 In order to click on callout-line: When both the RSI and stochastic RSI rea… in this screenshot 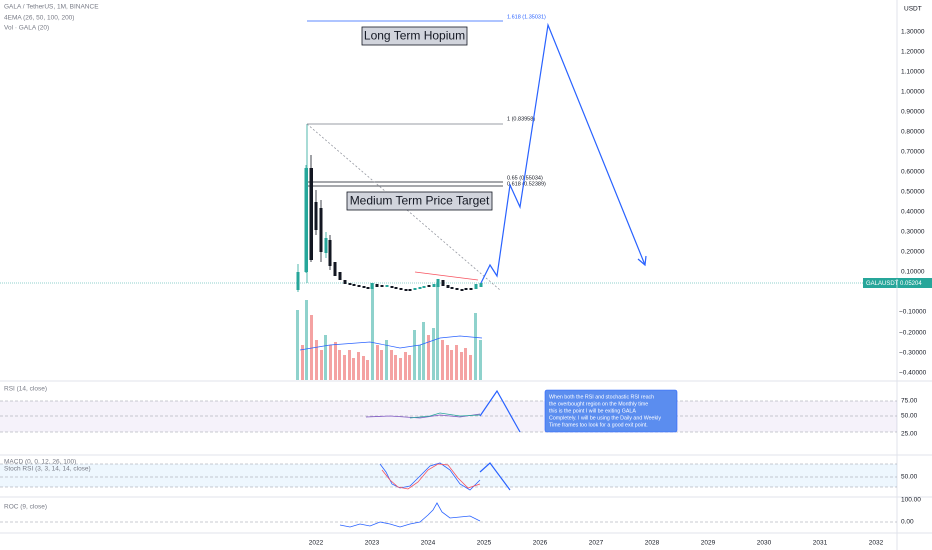, I will do `click(601, 397)`.